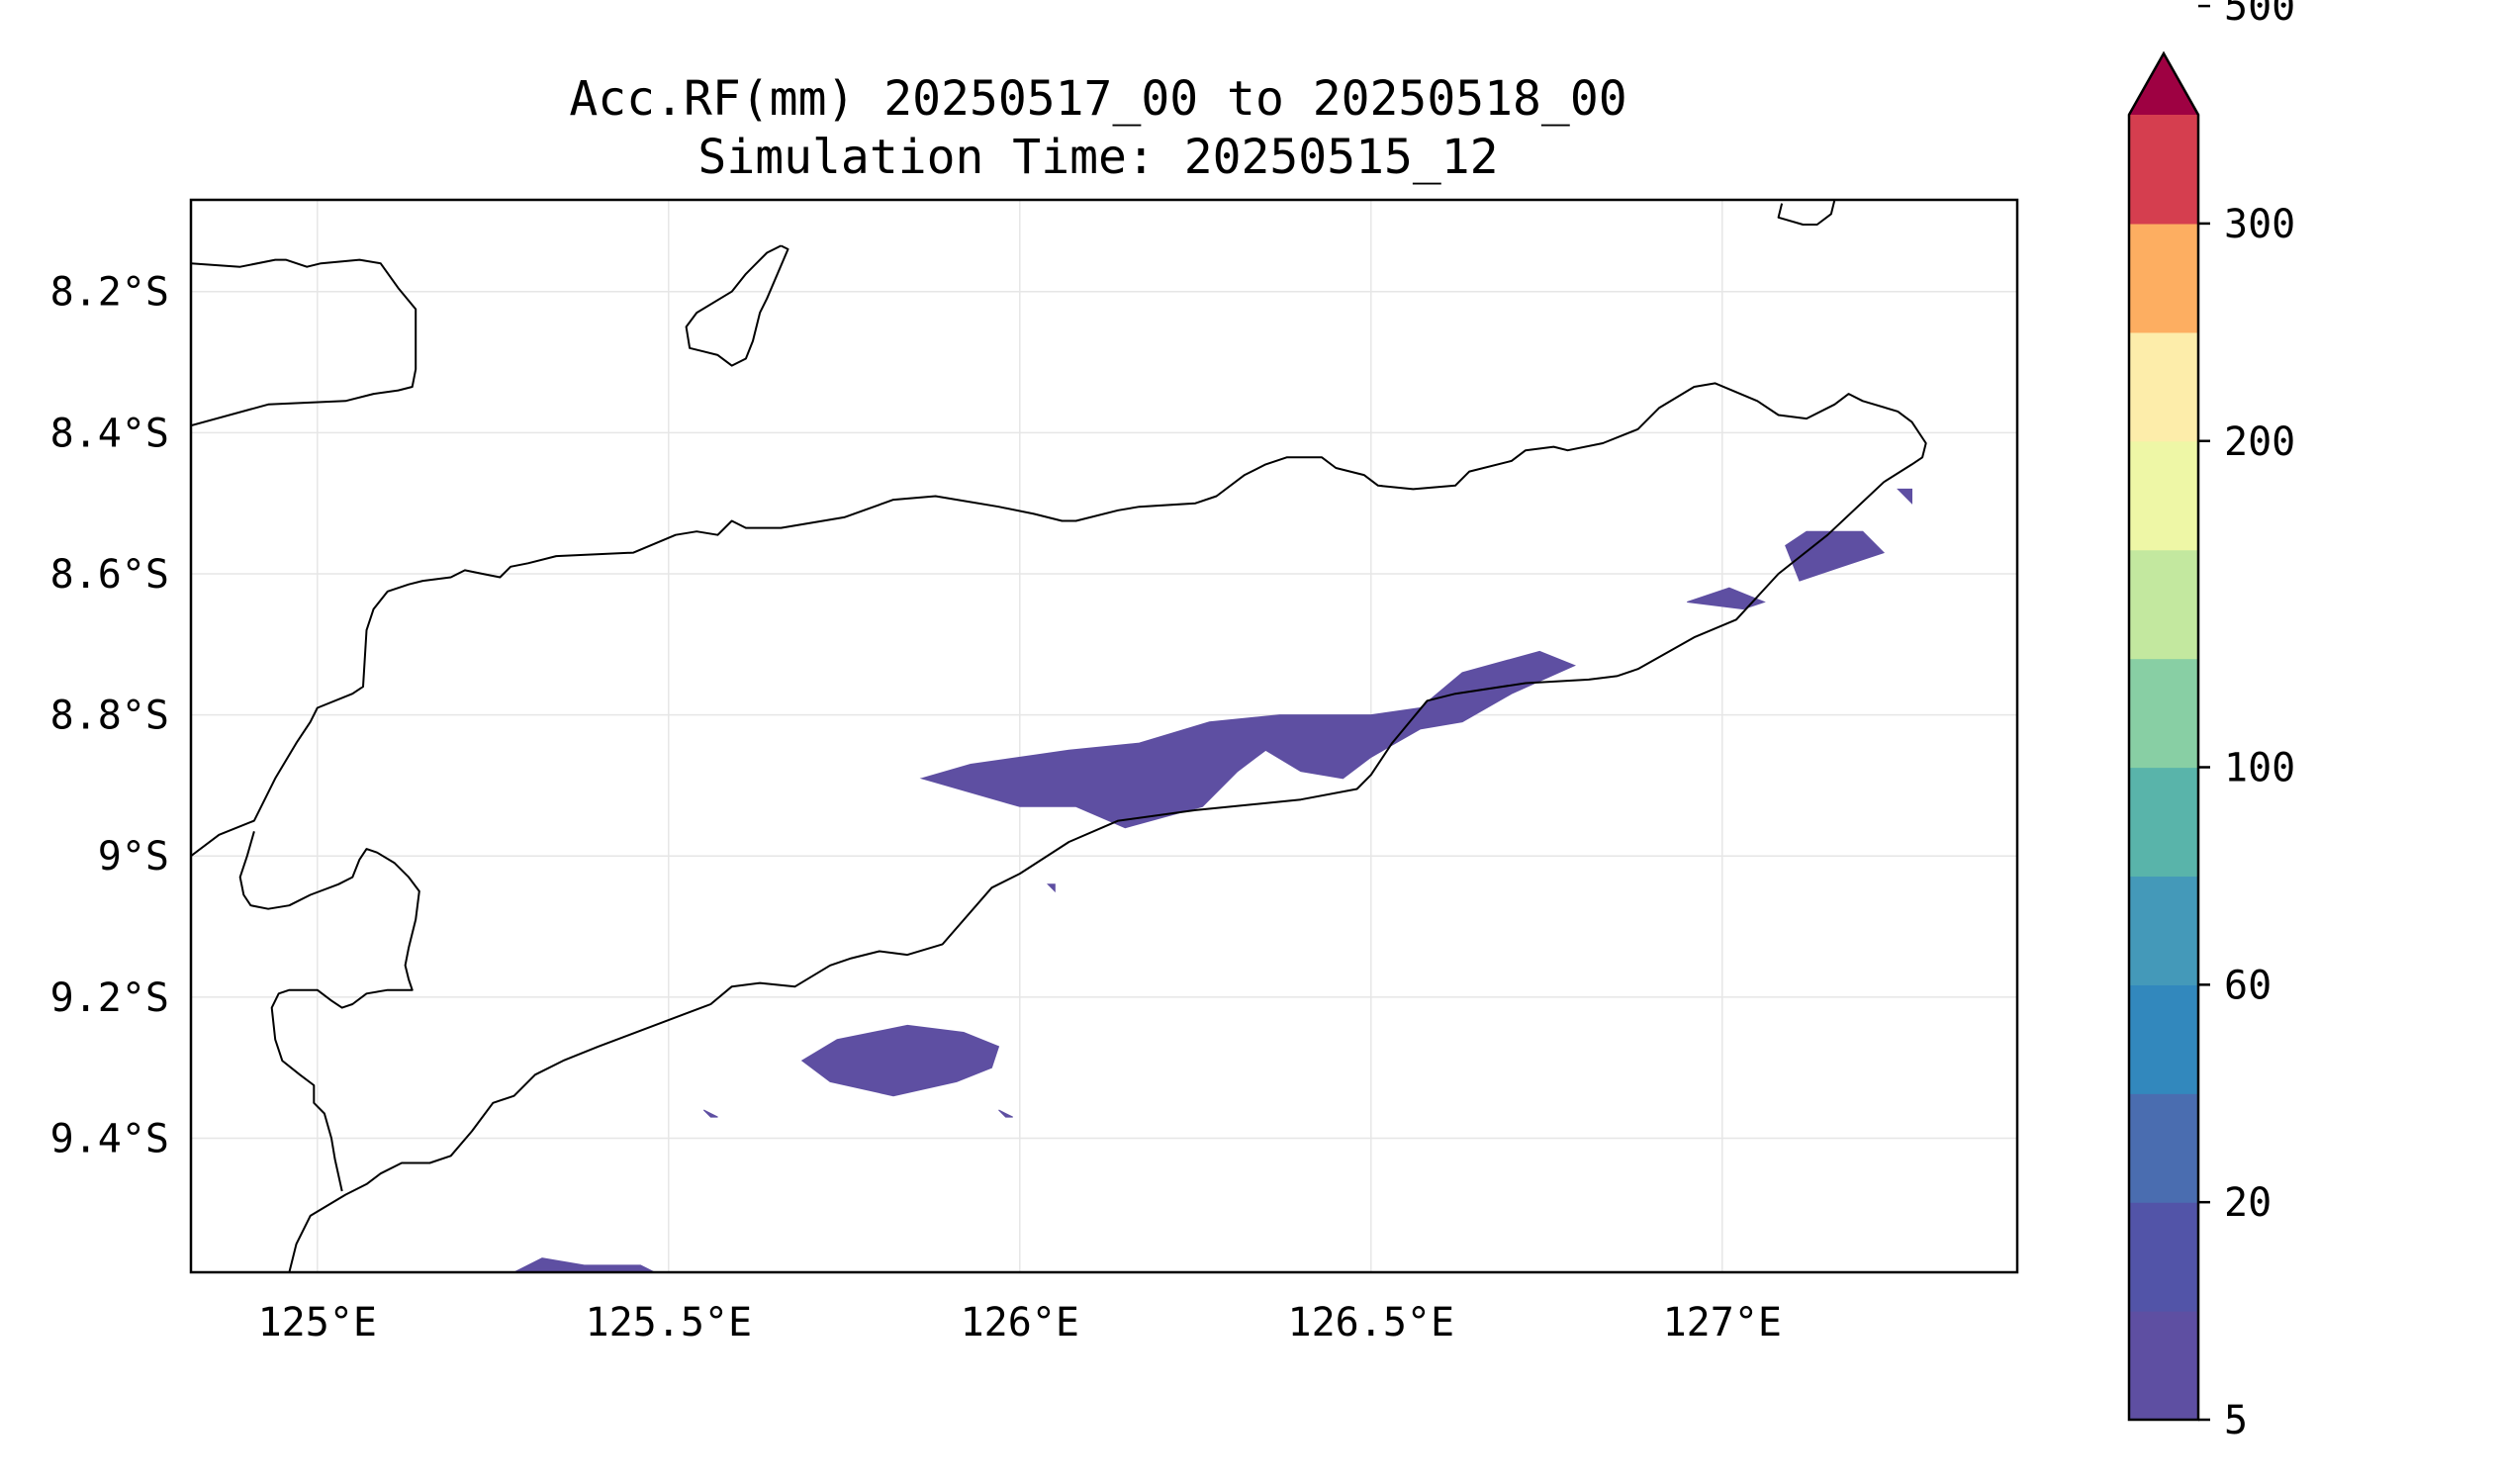 The height and width of the screenshot is (1484, 2504). I want to click on colorbar-outline, so click(2163, 736).